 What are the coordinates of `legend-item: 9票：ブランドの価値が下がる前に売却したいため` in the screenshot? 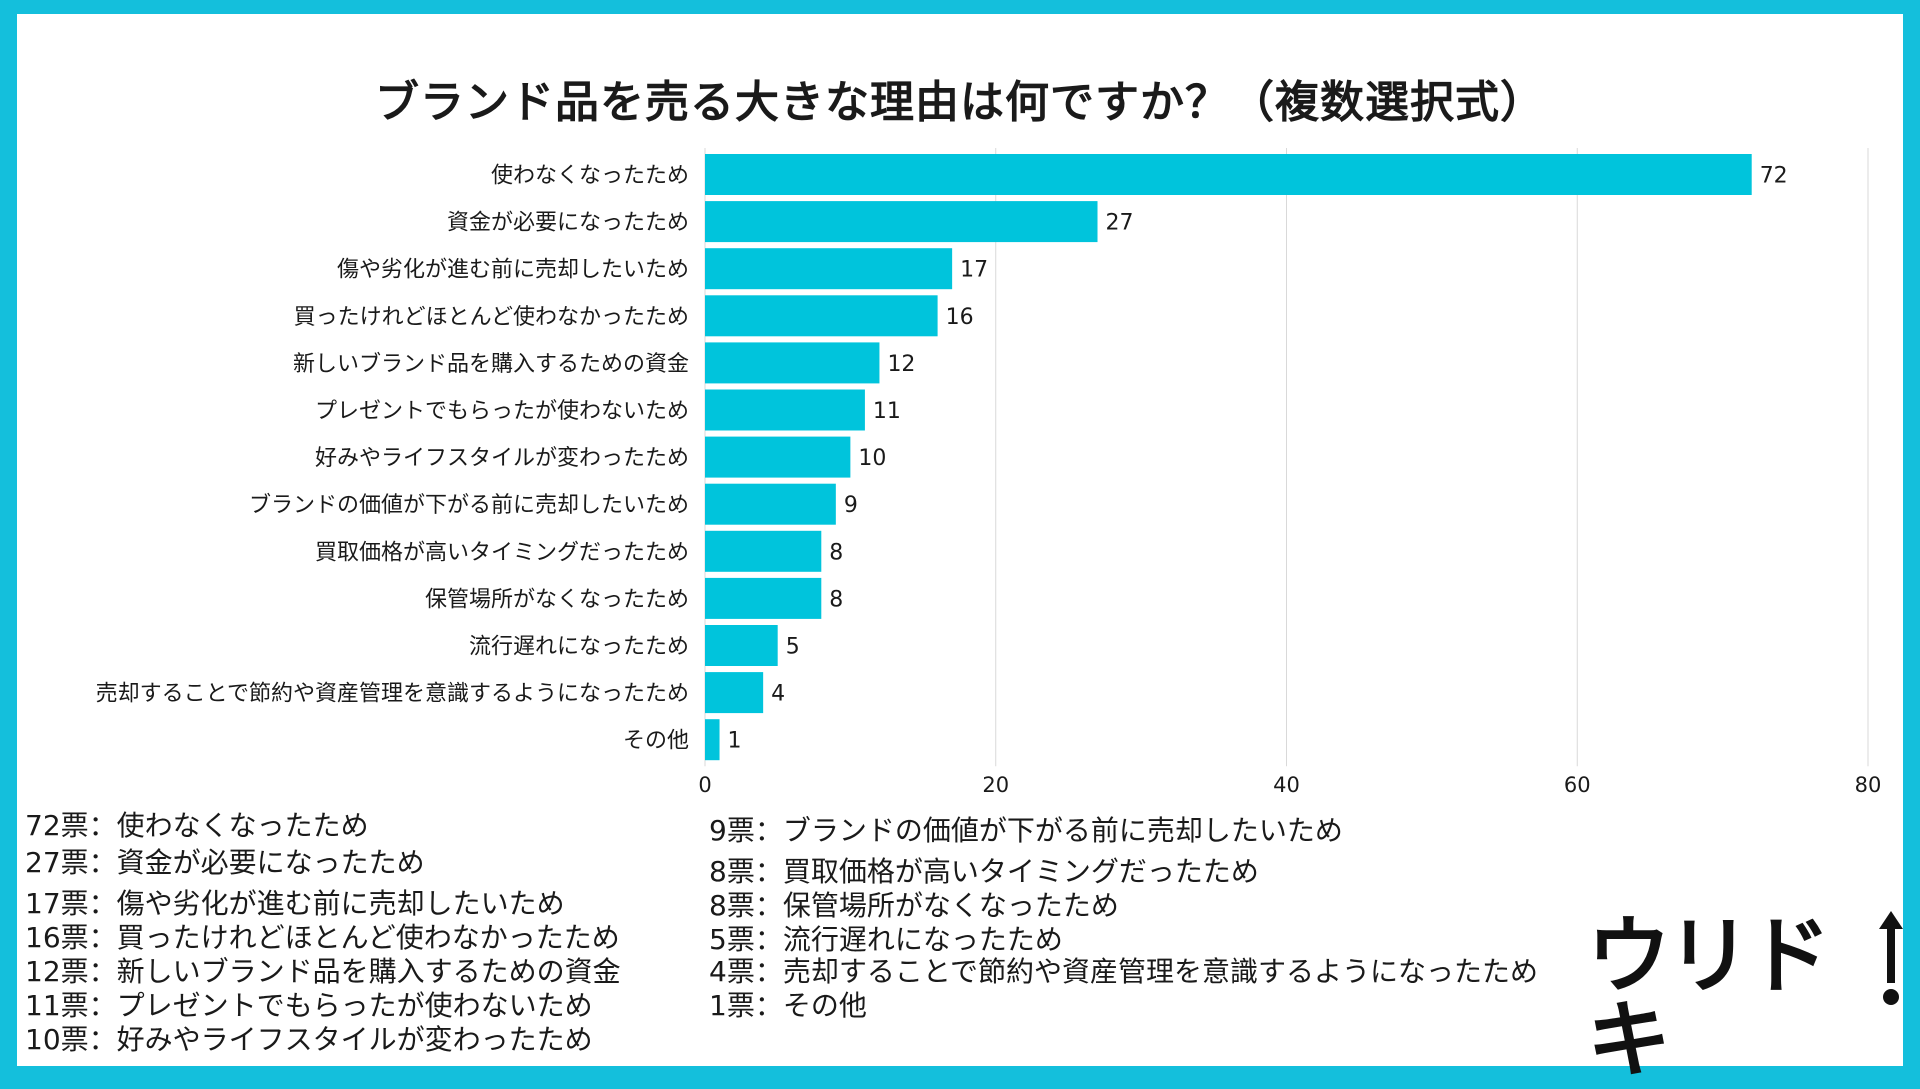 It's located at (1026, 830).